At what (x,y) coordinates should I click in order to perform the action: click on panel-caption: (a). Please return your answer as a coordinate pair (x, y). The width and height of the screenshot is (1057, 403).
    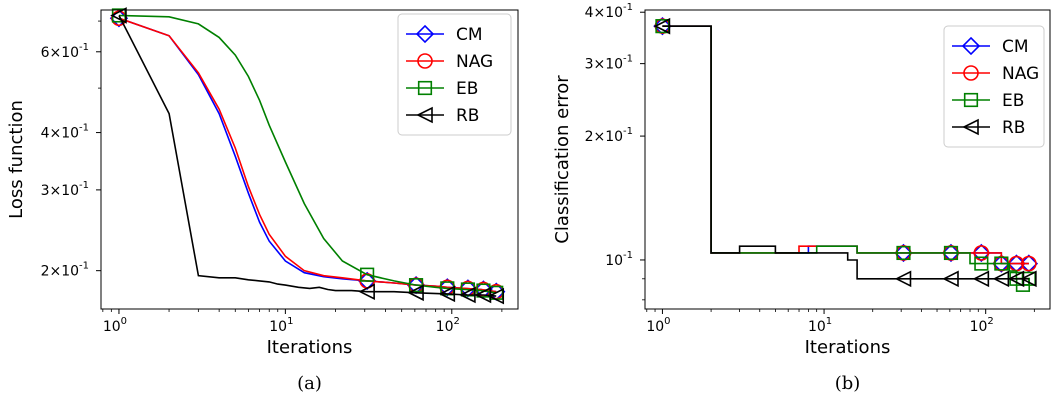
    Looking at the image, I should click on (309, 383).